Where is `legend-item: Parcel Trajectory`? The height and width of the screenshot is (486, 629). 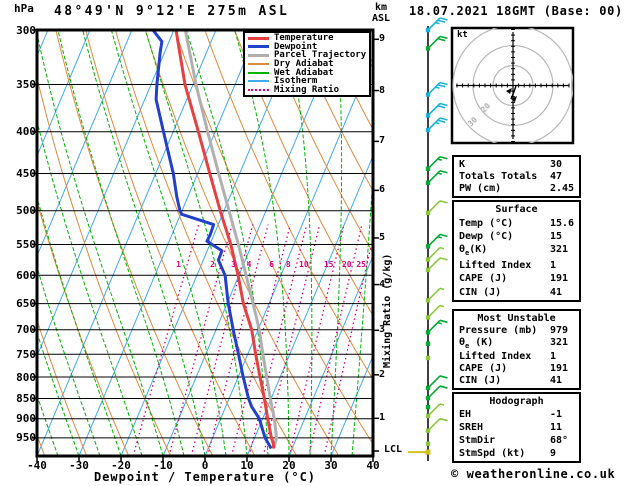 legend-item: Parcel Trajectory is located at coordinates (307, 55).